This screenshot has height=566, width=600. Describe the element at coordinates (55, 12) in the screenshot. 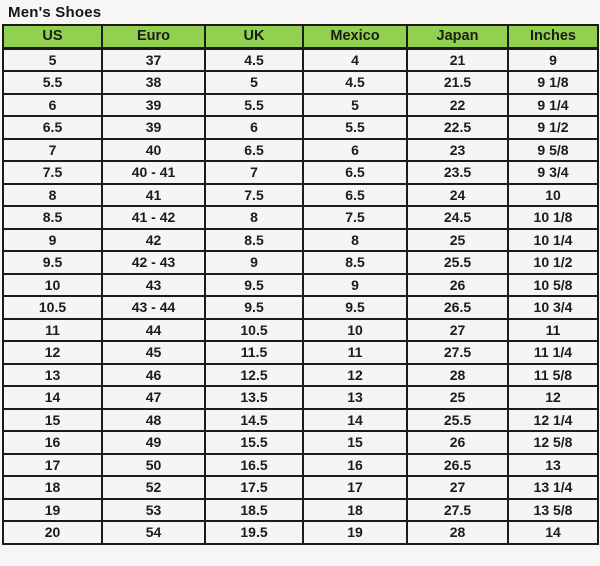

I see `page-title: Men's Shoes` at that location.